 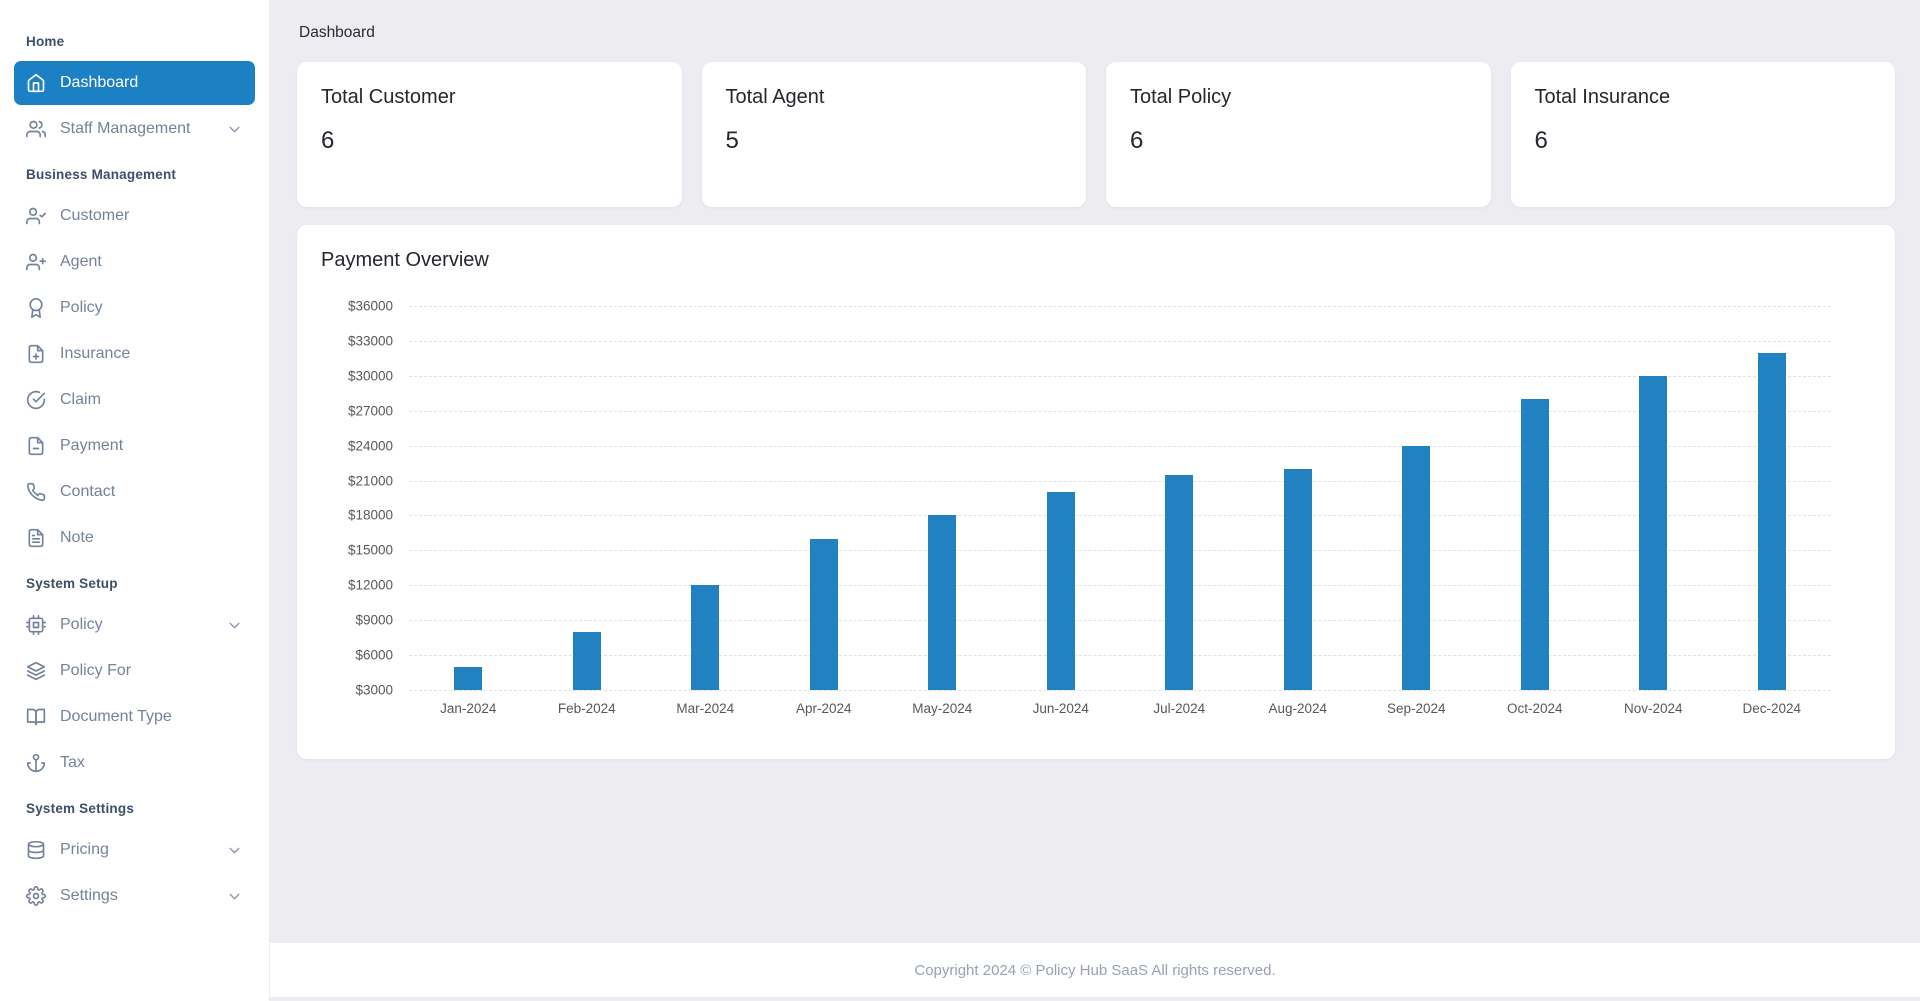 I want to click on sidebar-item-label: Claim, so click(x=80, y=399).